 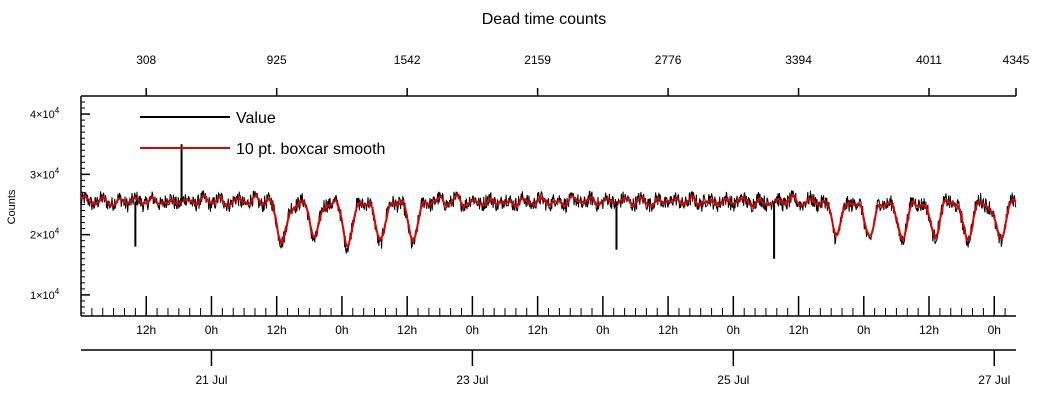 What do you see at coordinates (668, 60) in the screenshot?
I see `top-axis-tick-label: 2776` at bounding box center [668, 60].